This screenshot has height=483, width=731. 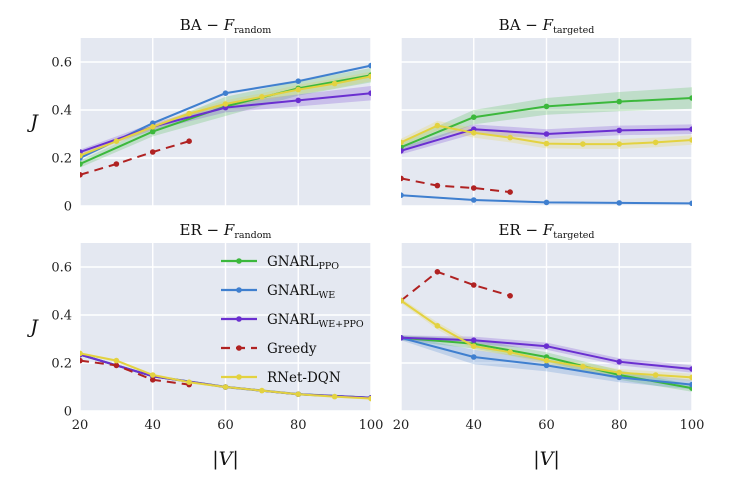 What do you see at coordinates (546, 459) in the screenshot?
I see `x-axis-label: |V|` at bounding box center [546, 459].